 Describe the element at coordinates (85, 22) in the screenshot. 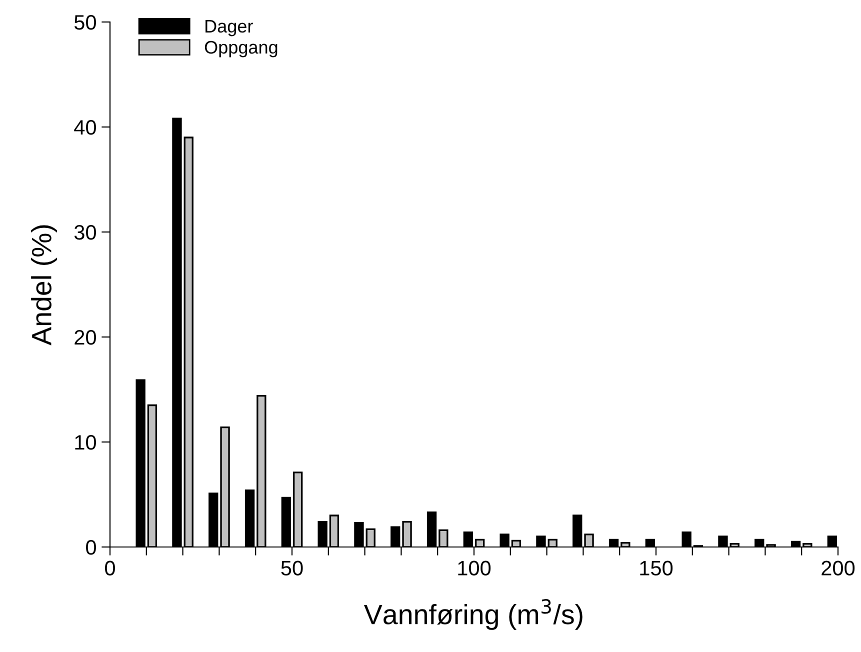

I see `y-tick-label: 50` at that location.